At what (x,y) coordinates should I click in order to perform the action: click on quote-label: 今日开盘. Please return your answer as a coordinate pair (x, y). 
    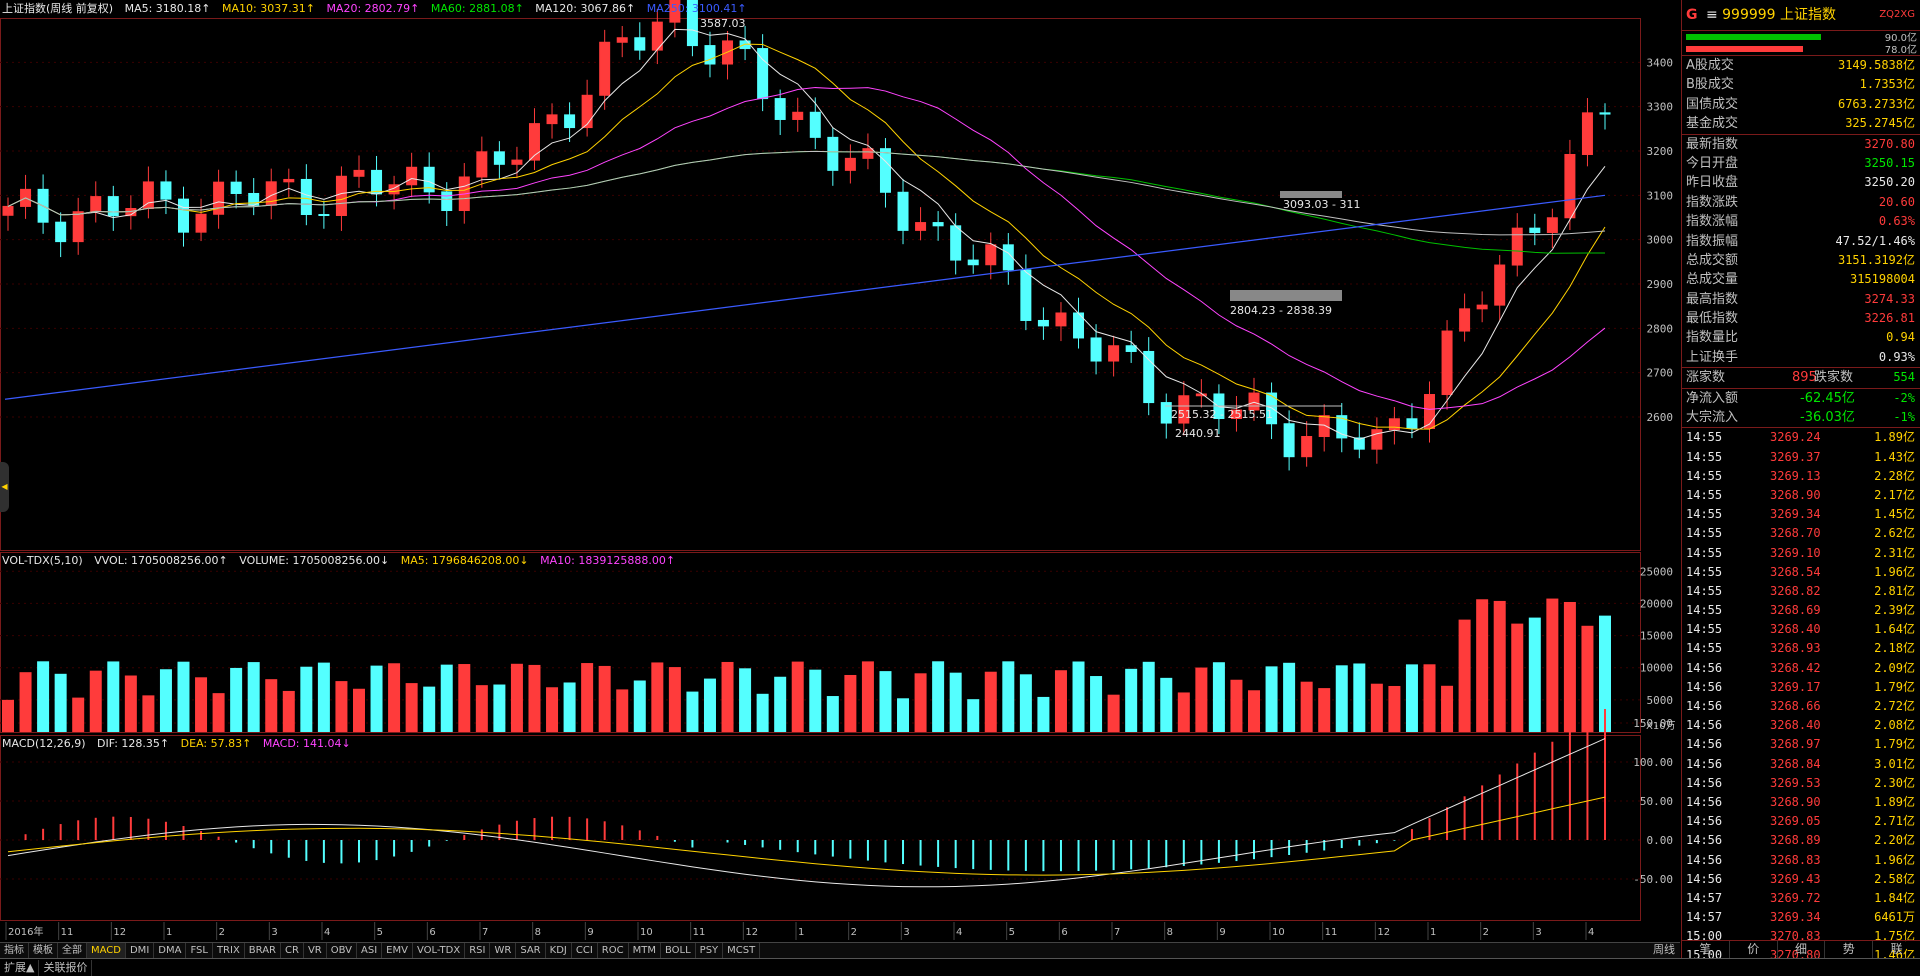
    Looking at the image, I should click on (1712, 163).